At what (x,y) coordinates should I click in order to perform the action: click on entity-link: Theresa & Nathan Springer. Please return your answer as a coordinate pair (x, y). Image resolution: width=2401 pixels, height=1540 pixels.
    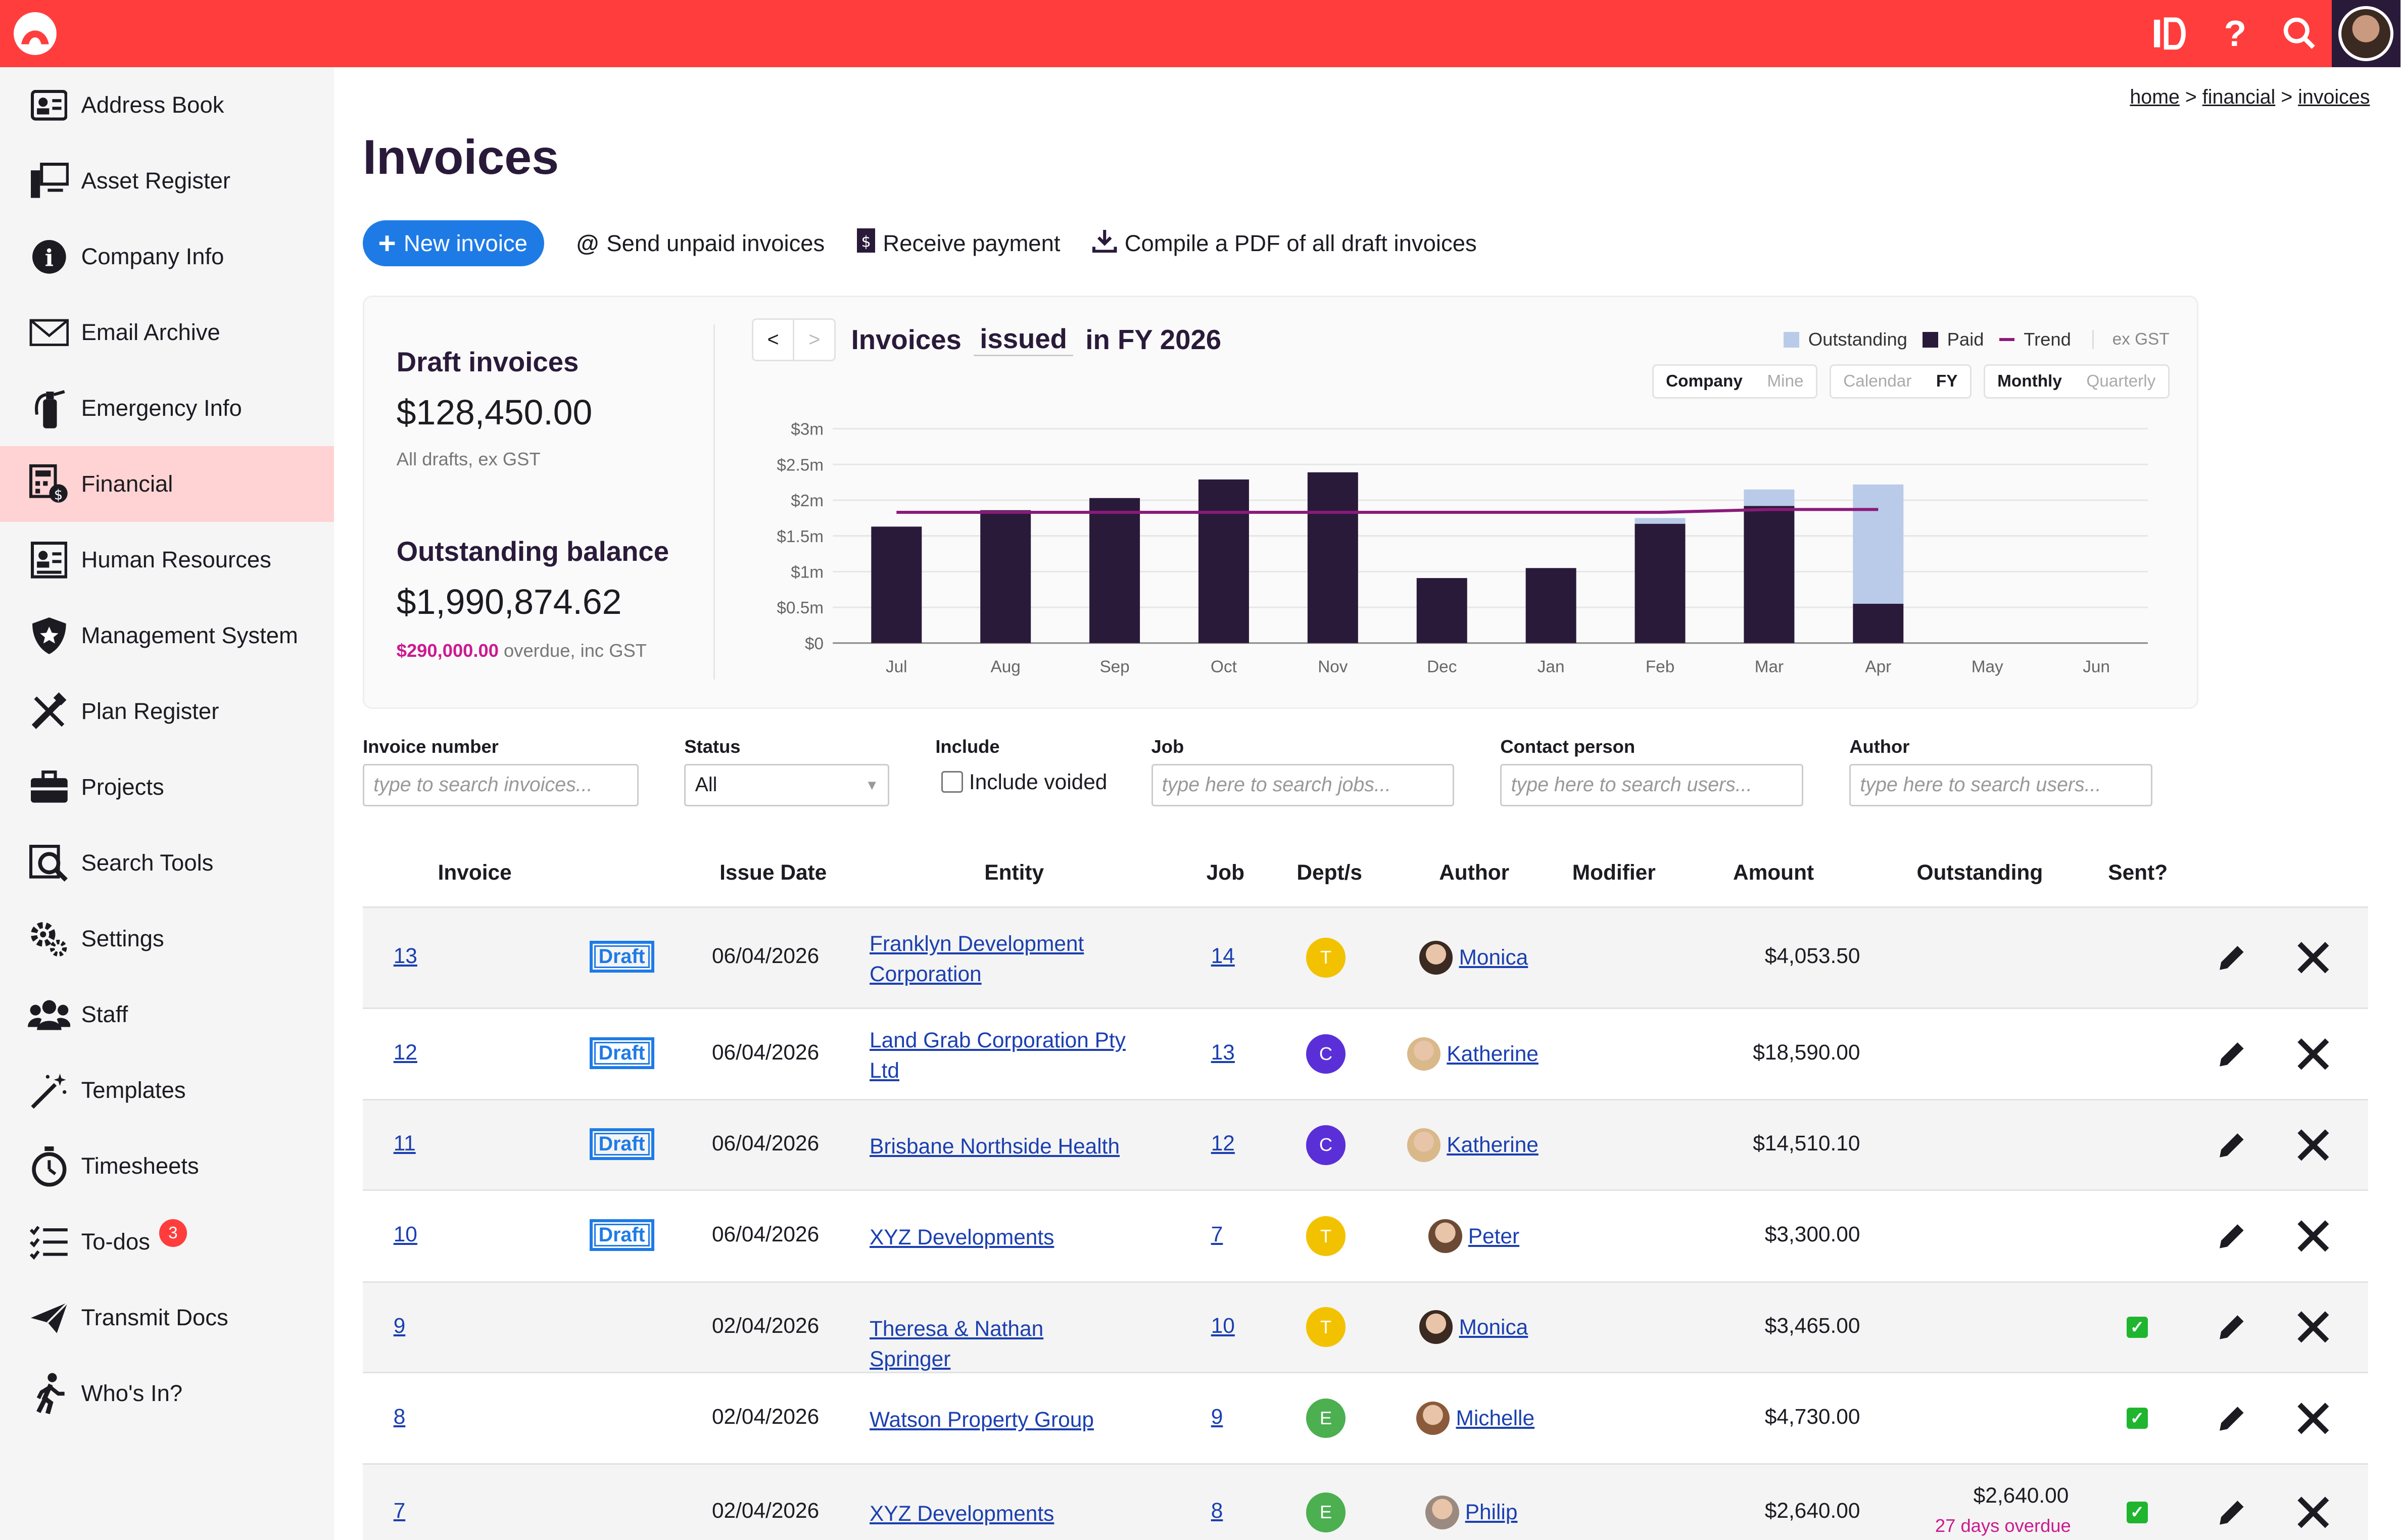
    Looking at the image, I should click on (957, 1343).